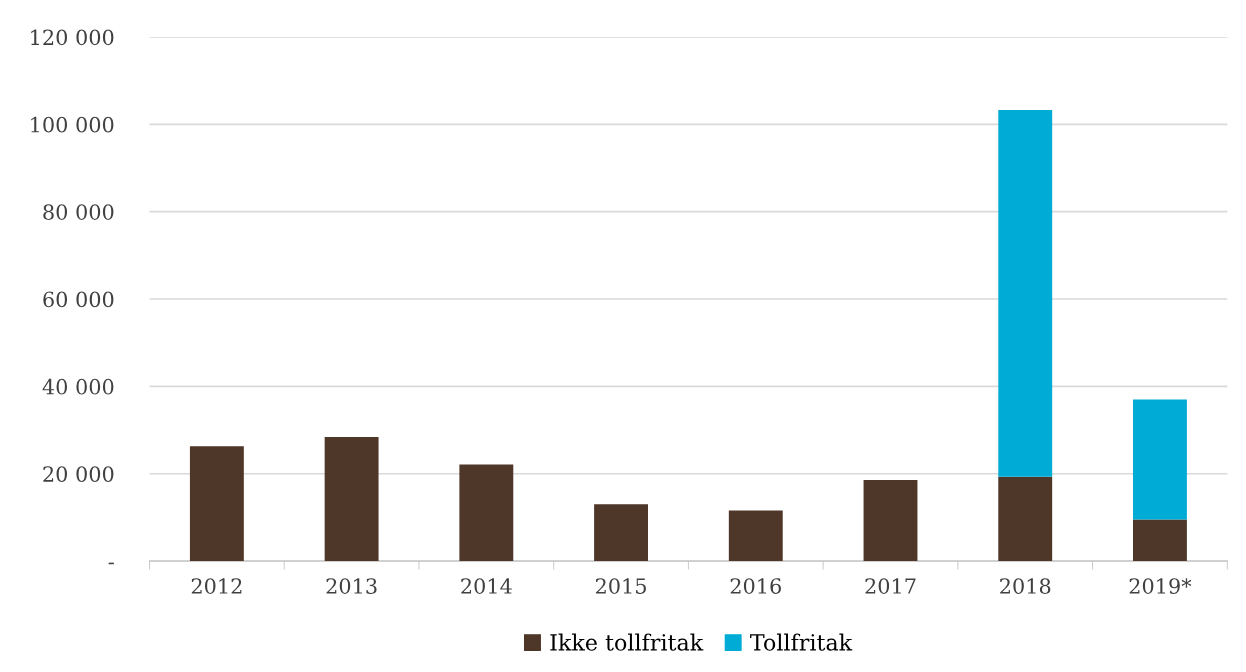 This screenshot has width=1246, height=672. What do you see at coordinates (890, 586) in the screenshot?
I see `x-tick-label: 2017` at bounding box center [890, 586].